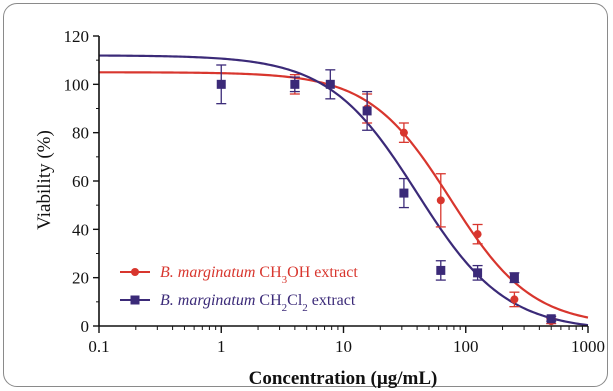 The image size is (613, 391). I want to click on y-tick-label: 100, so click(77, 84).